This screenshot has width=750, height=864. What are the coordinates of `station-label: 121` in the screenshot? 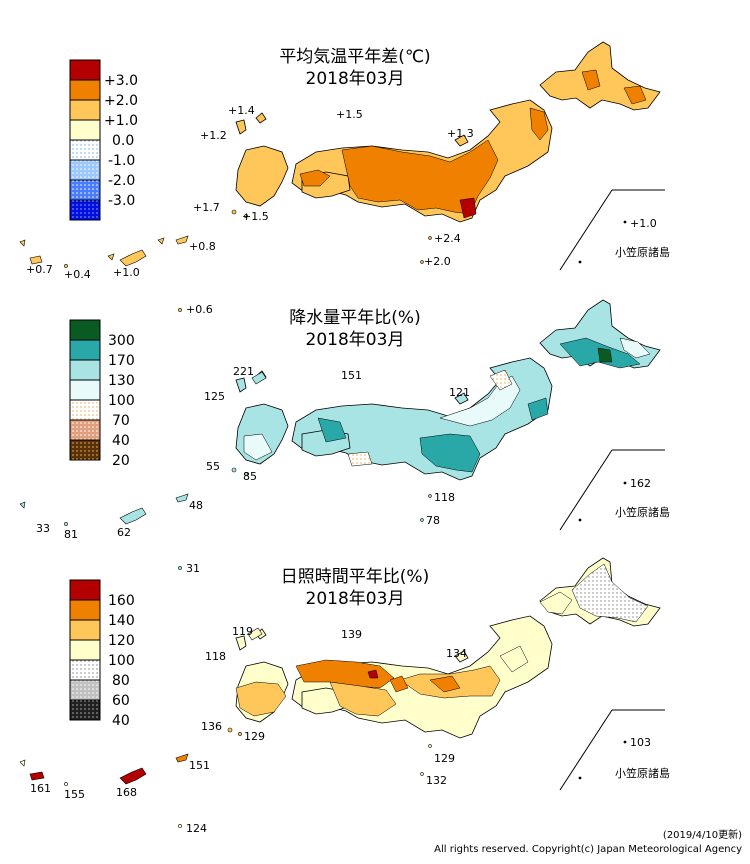 It's located at (459, 392).